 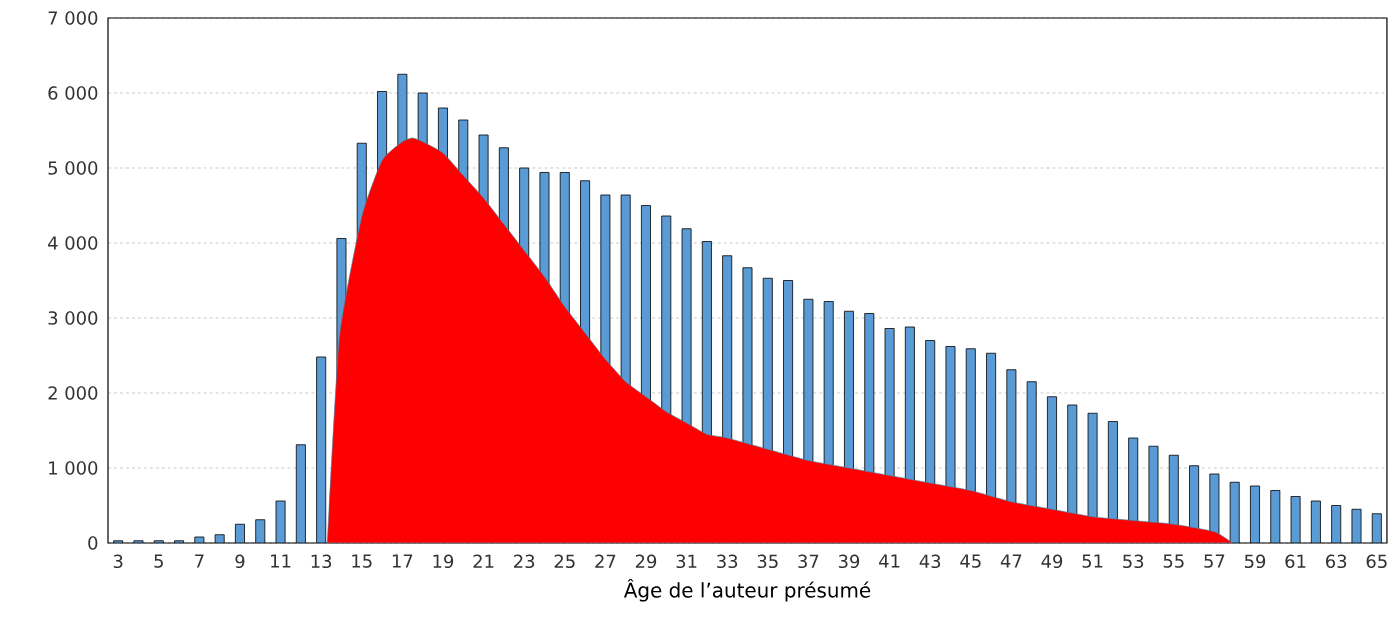 What do you see at coordinates (1376, 561) in the screenshot?
I see `x-tick-label: 65` at bounding box center [1376, 561].